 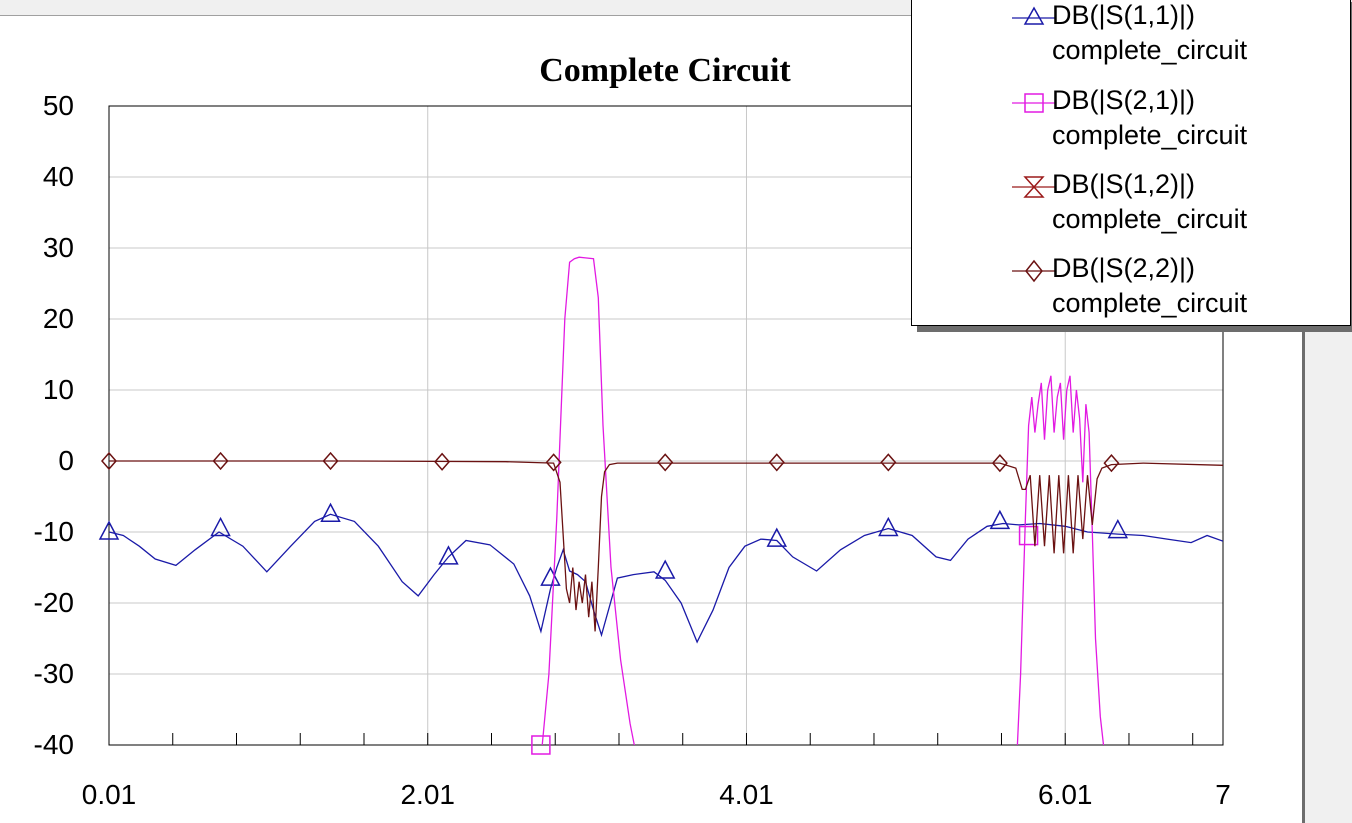 I want to click on triangle-marker-icon, so click(x=1034, y=15).